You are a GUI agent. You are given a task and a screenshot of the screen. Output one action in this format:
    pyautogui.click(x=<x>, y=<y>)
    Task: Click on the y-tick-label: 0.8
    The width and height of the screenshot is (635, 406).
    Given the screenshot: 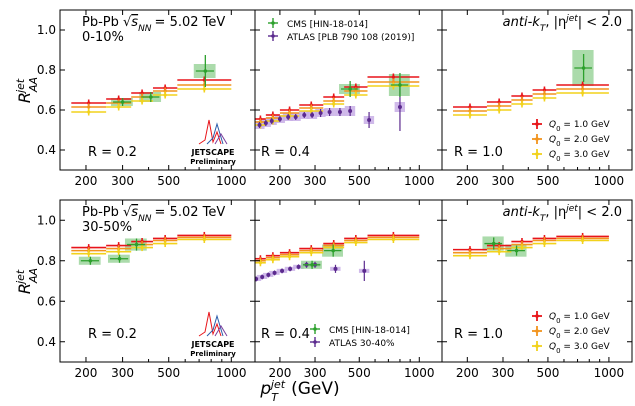 What is the action you would take?
    pyautogui.click(x=46, y=261)
    